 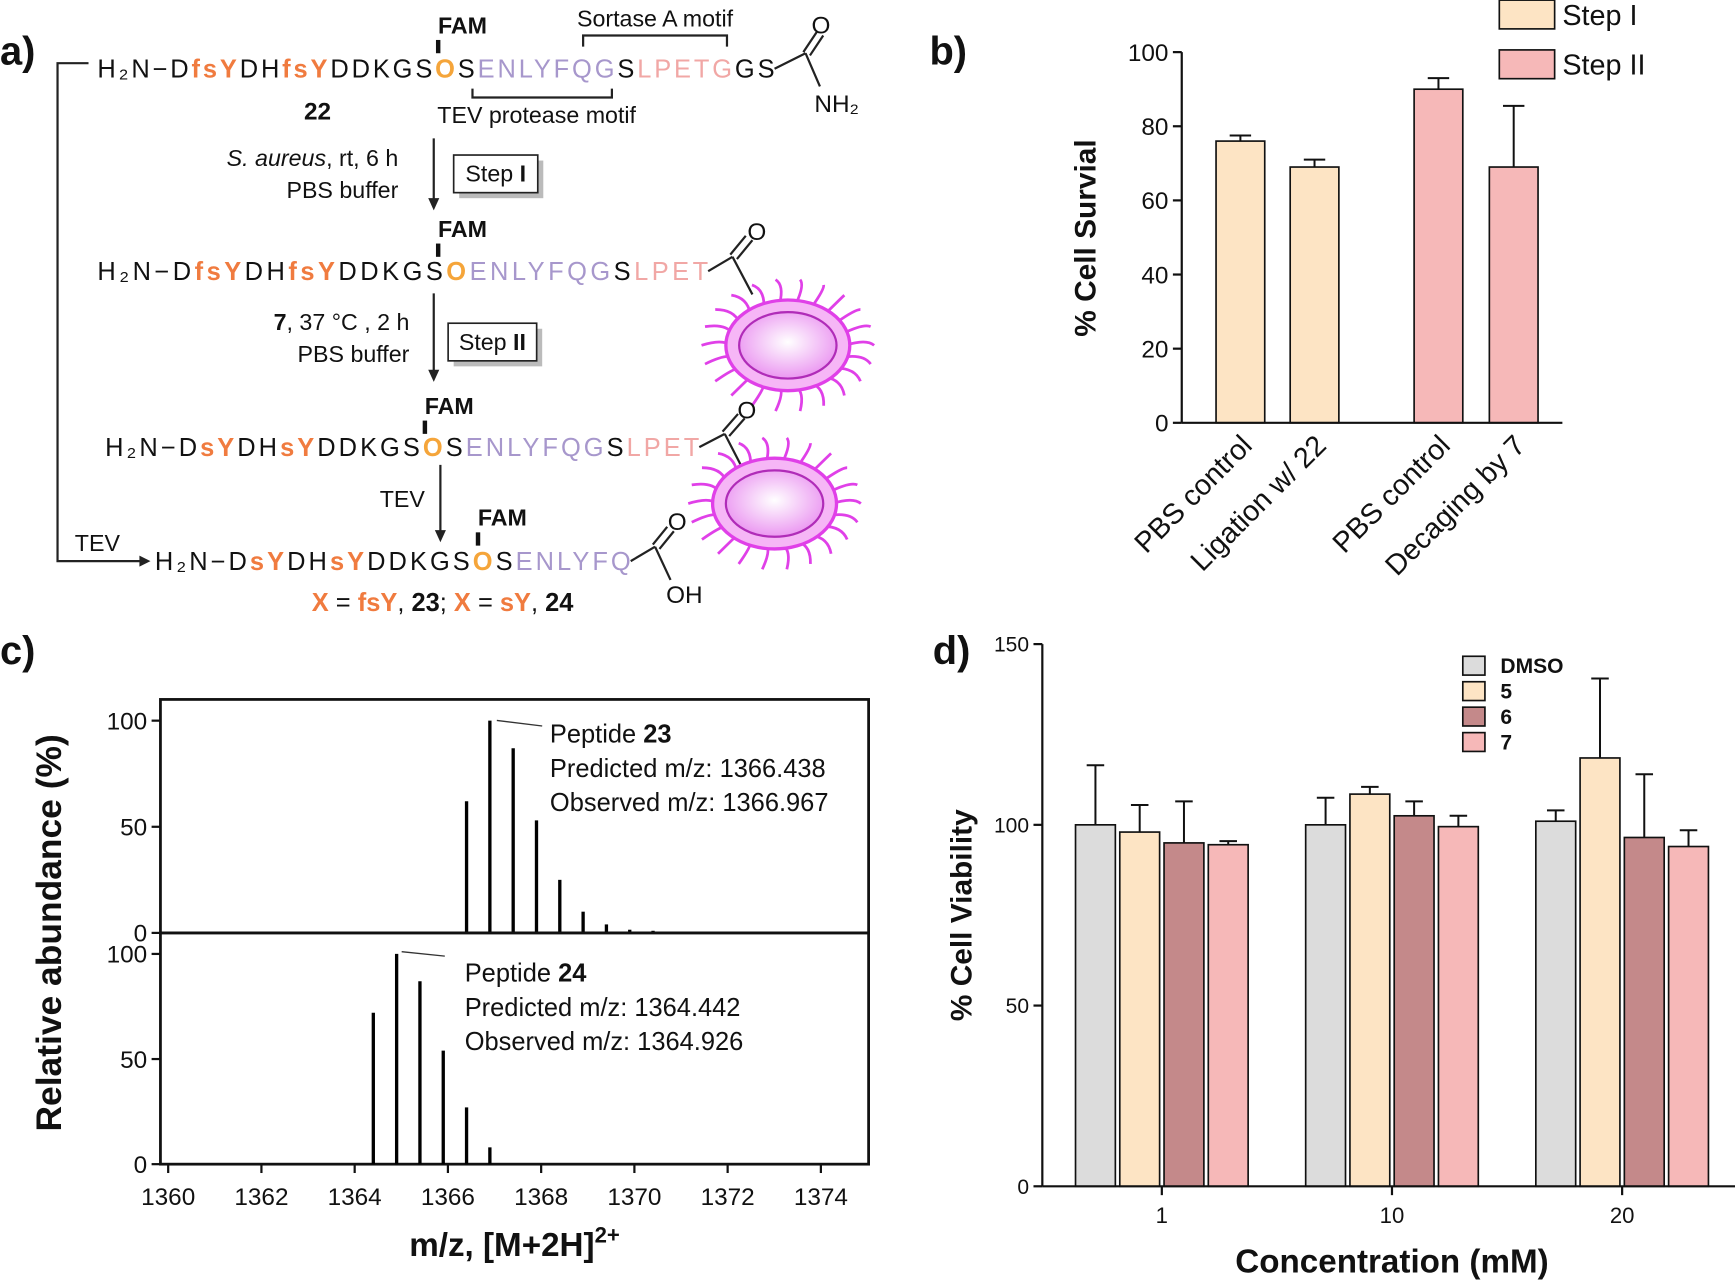 What do you see at coordinates (604, 1042) in the screenshot?
I see `text-segment: Observed m/z: 1364.926` at bounding box center [604, 1042].